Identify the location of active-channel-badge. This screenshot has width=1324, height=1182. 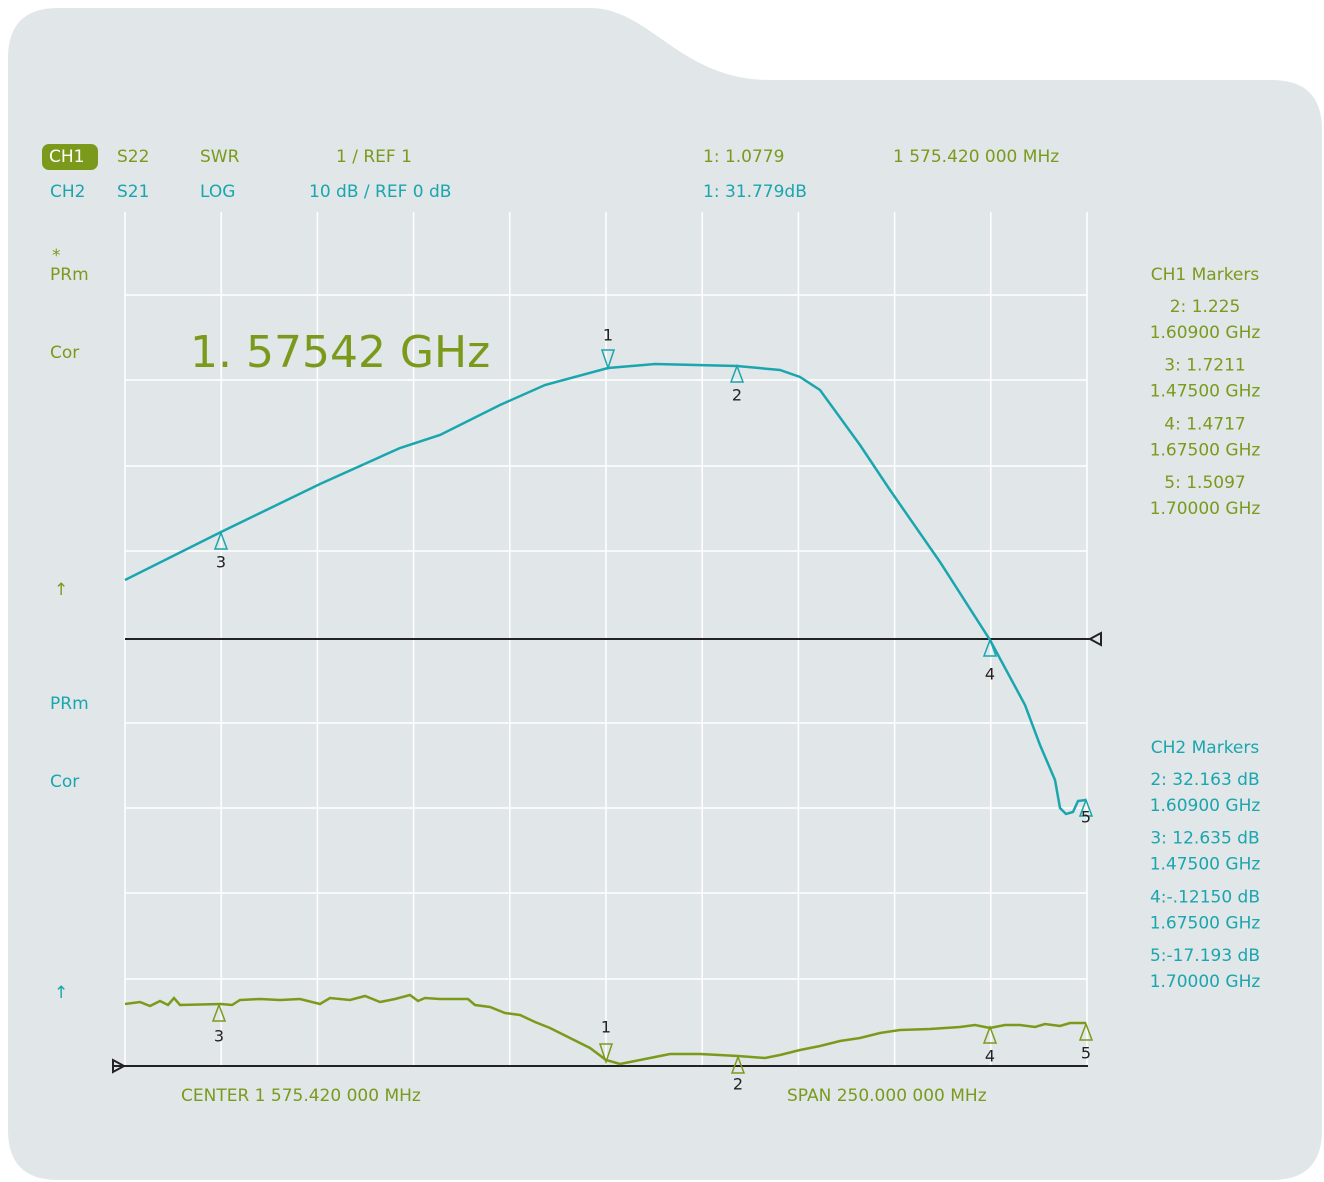
(70, 157).